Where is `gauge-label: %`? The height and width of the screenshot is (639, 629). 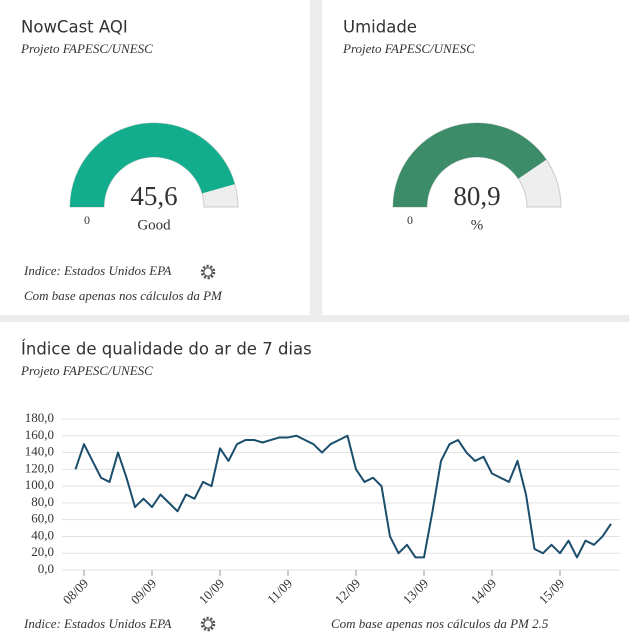
gauge-label: % is located at coordinates (477, 225).